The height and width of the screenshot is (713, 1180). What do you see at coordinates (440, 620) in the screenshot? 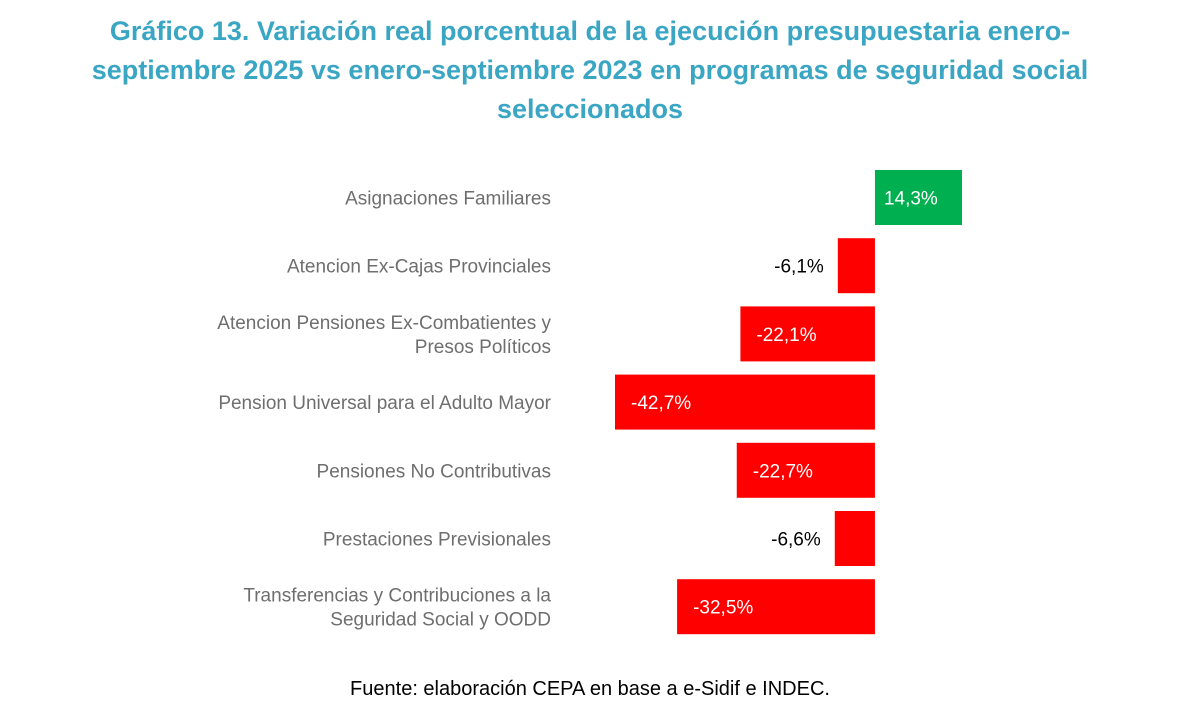
I see `category-label-line: Seguridad Social y OODD` at bounding box center [440, 620].